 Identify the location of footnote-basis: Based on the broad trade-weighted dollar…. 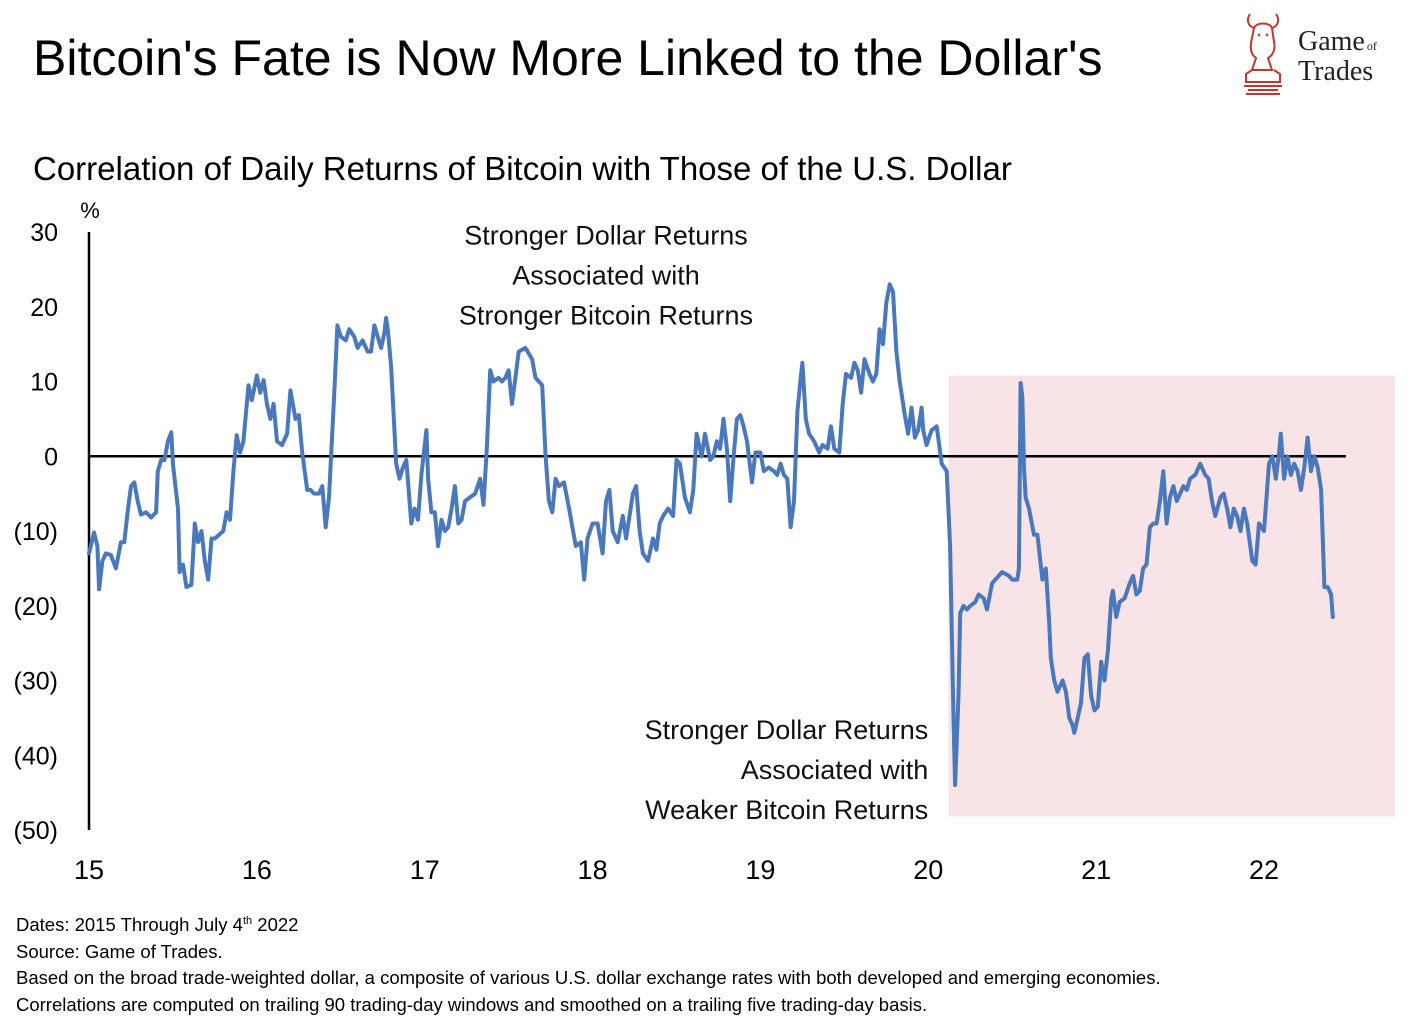
(588, 977).